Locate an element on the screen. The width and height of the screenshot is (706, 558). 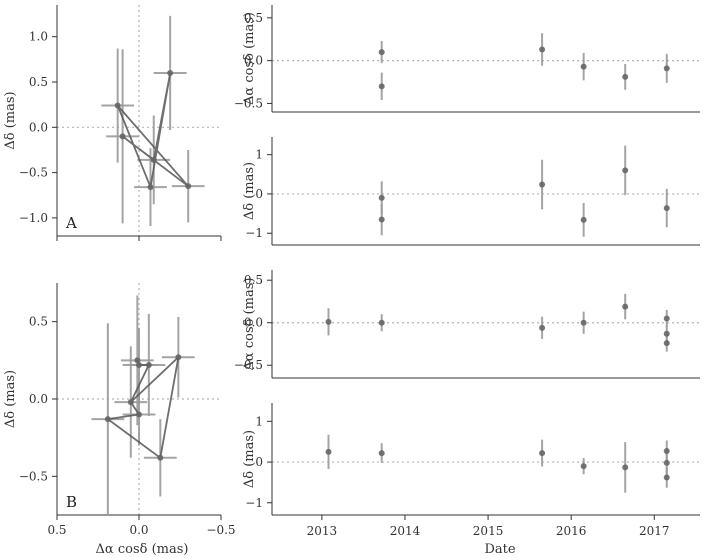
x-tick-label: 2016 is located at coordinates (571, 531).